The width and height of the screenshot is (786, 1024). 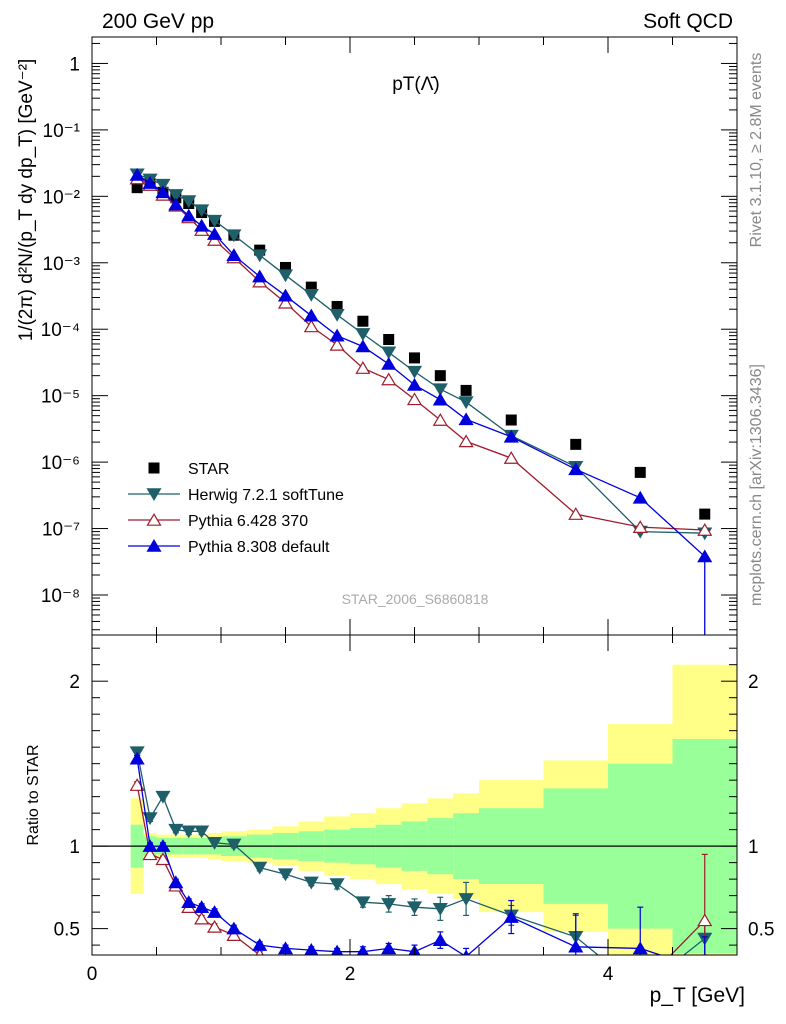 I want to click on rivet-label: Rivet 3.1.10, ≥ 2.8M events, so click(x=756, y=150).